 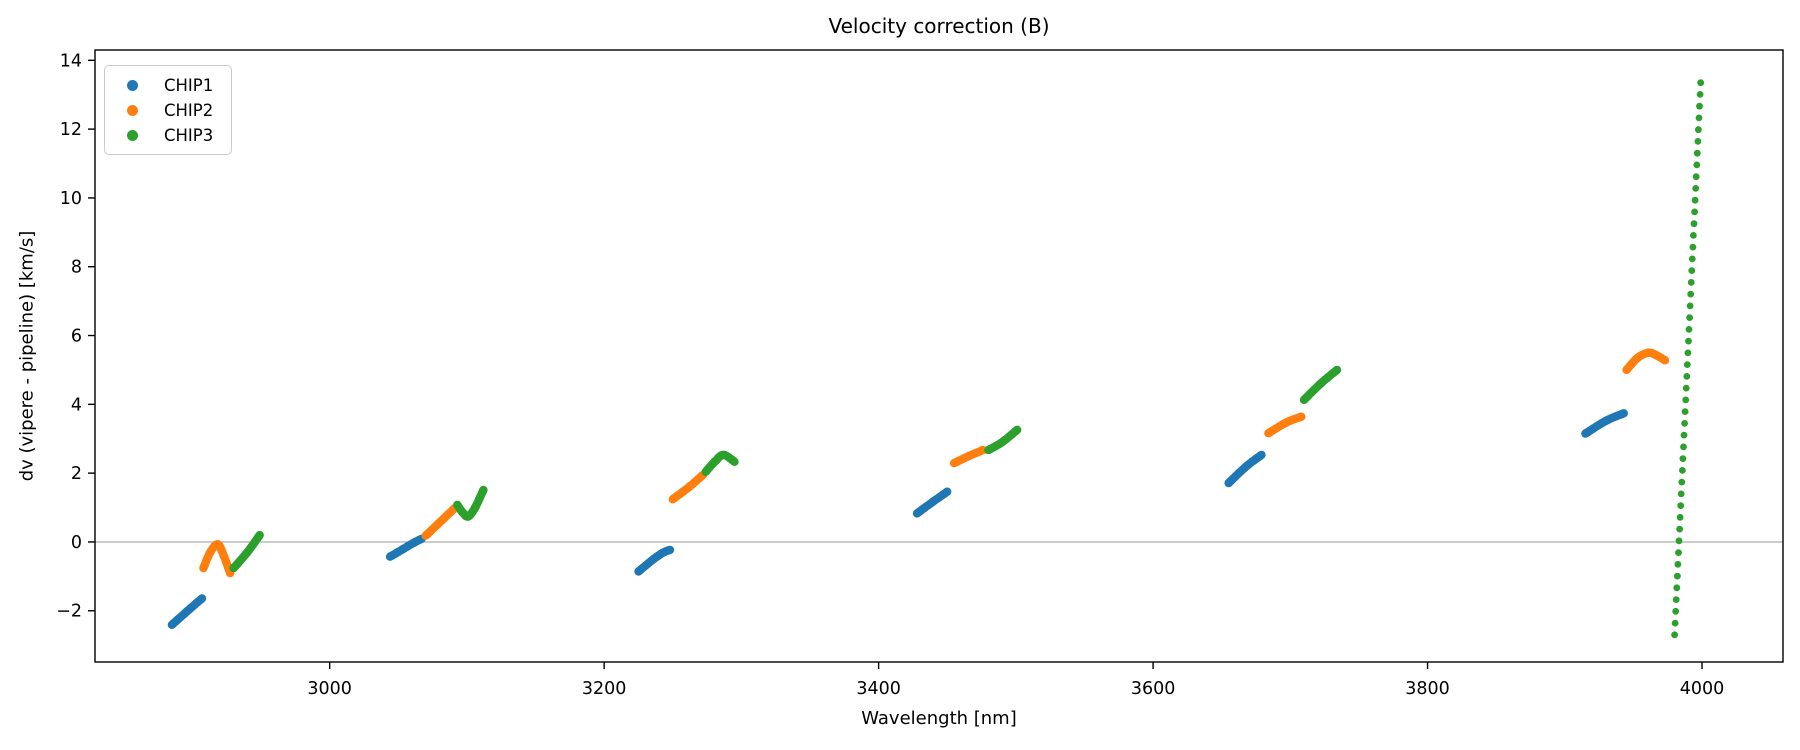 I want to click on y-tick-label: −2, so click(x=69, y=612).